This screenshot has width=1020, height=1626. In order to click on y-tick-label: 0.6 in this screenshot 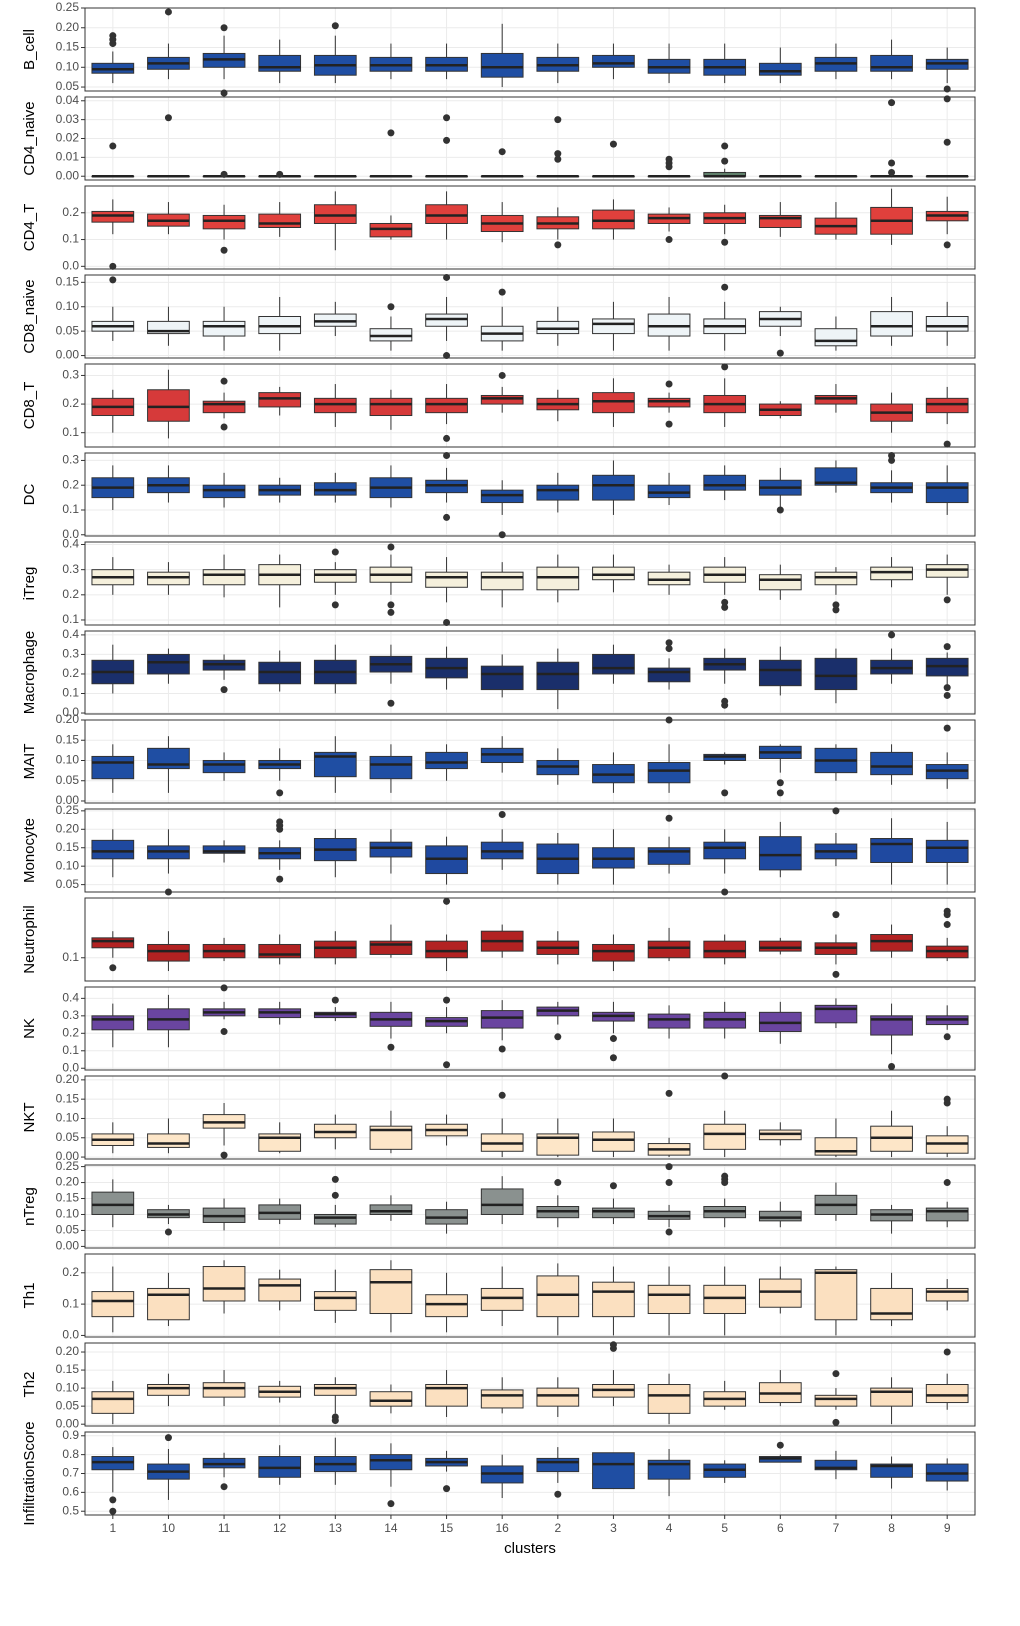, I will do `click(70, 1492)`.